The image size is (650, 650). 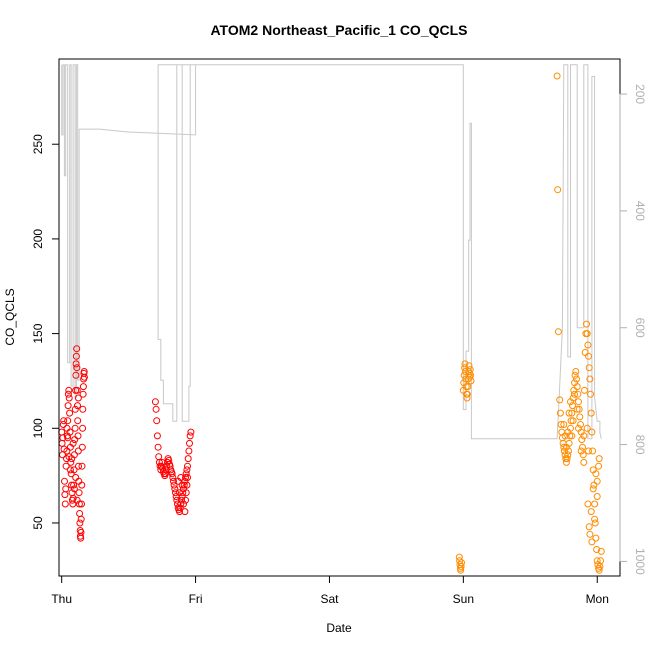 I want to click on x-tick-label: Mon, so click(x=597, y=599).